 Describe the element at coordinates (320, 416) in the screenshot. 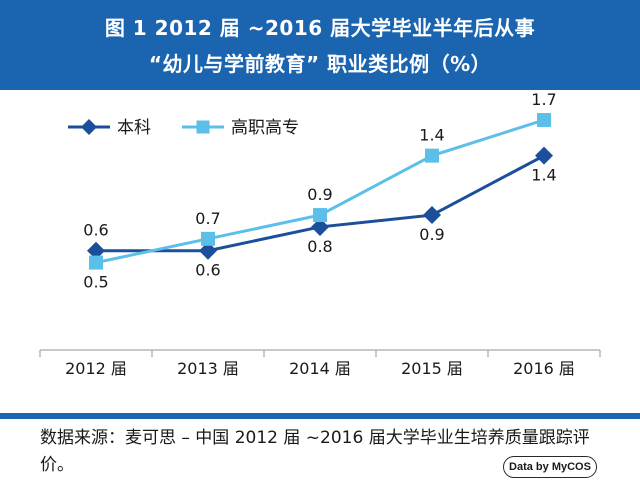

I see `footer-divider` at that location.